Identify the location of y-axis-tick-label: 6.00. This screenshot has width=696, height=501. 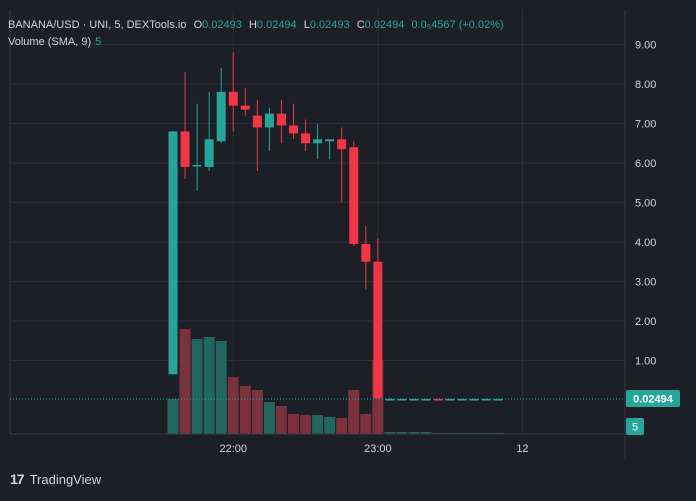
(645, 164).